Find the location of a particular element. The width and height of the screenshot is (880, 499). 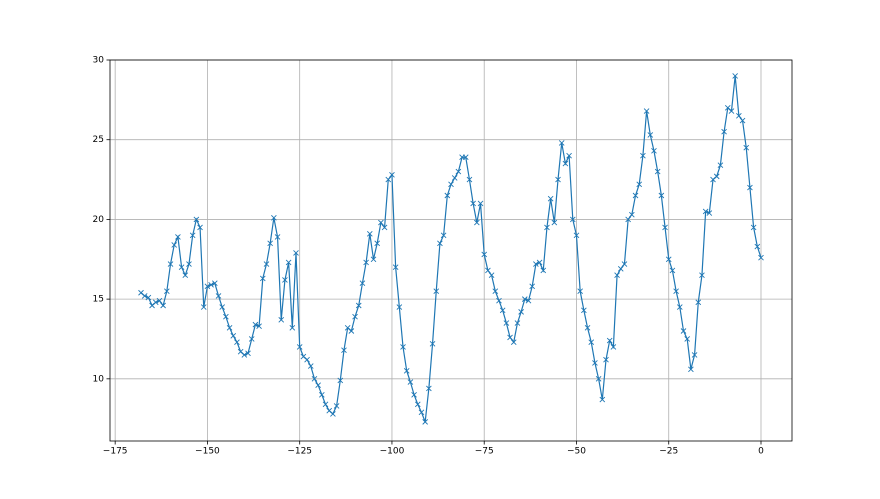

x-tick-label: −125 is located at coordinates (299, 452).